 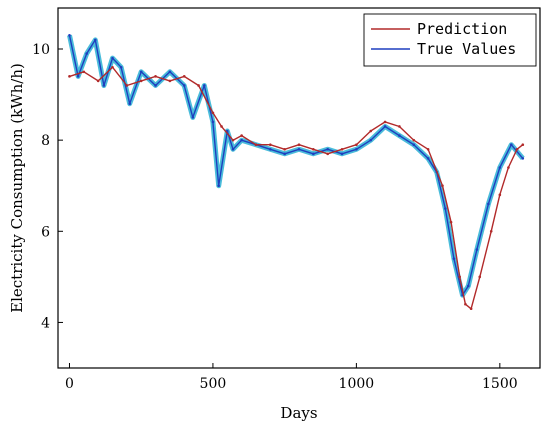 I want to click on x-axis-label: Days, so click(x=298, y=413).